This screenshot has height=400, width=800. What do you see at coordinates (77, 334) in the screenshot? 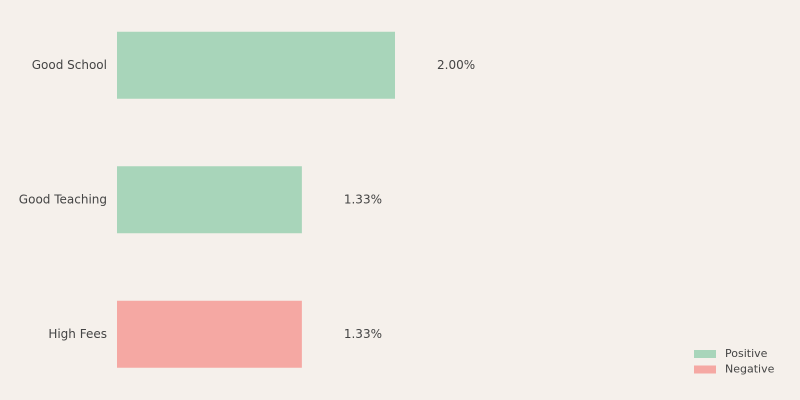
I see `y-tick-label: High Fees` at bounding box center [77, 334].